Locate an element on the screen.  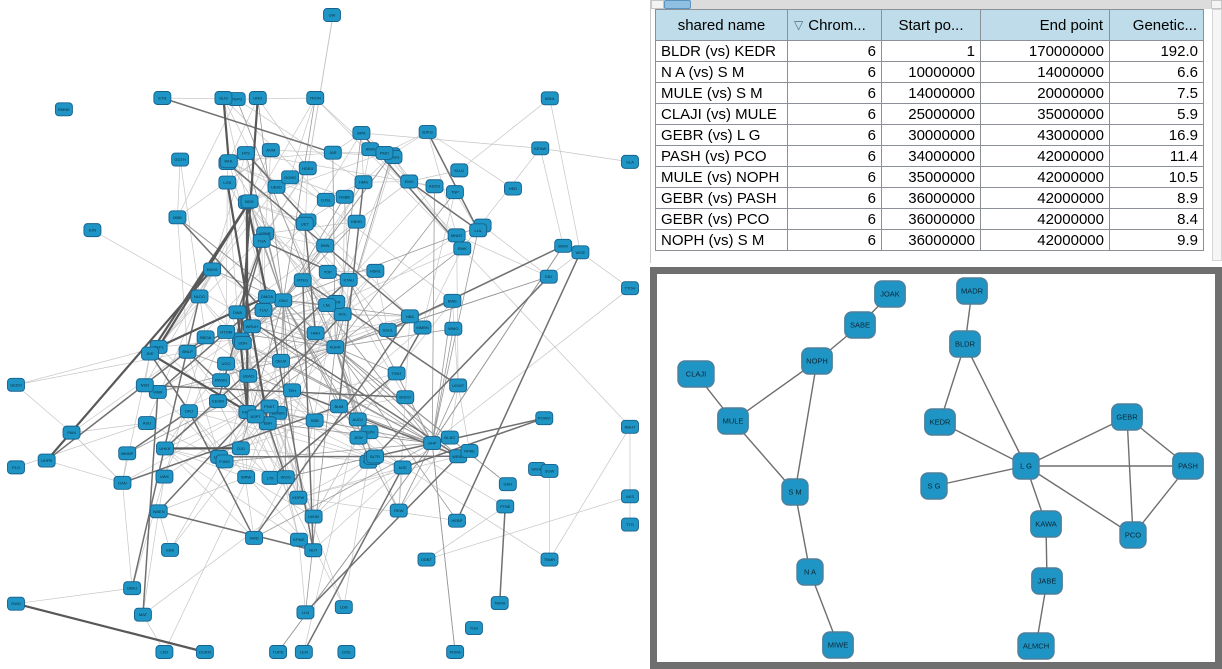
table-cell: 25000000 is located at coordinates (931, 114).